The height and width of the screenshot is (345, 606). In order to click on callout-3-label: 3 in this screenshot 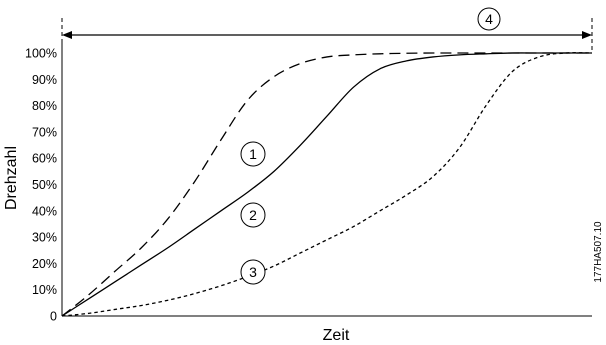, I will do `click(253, 272)`.